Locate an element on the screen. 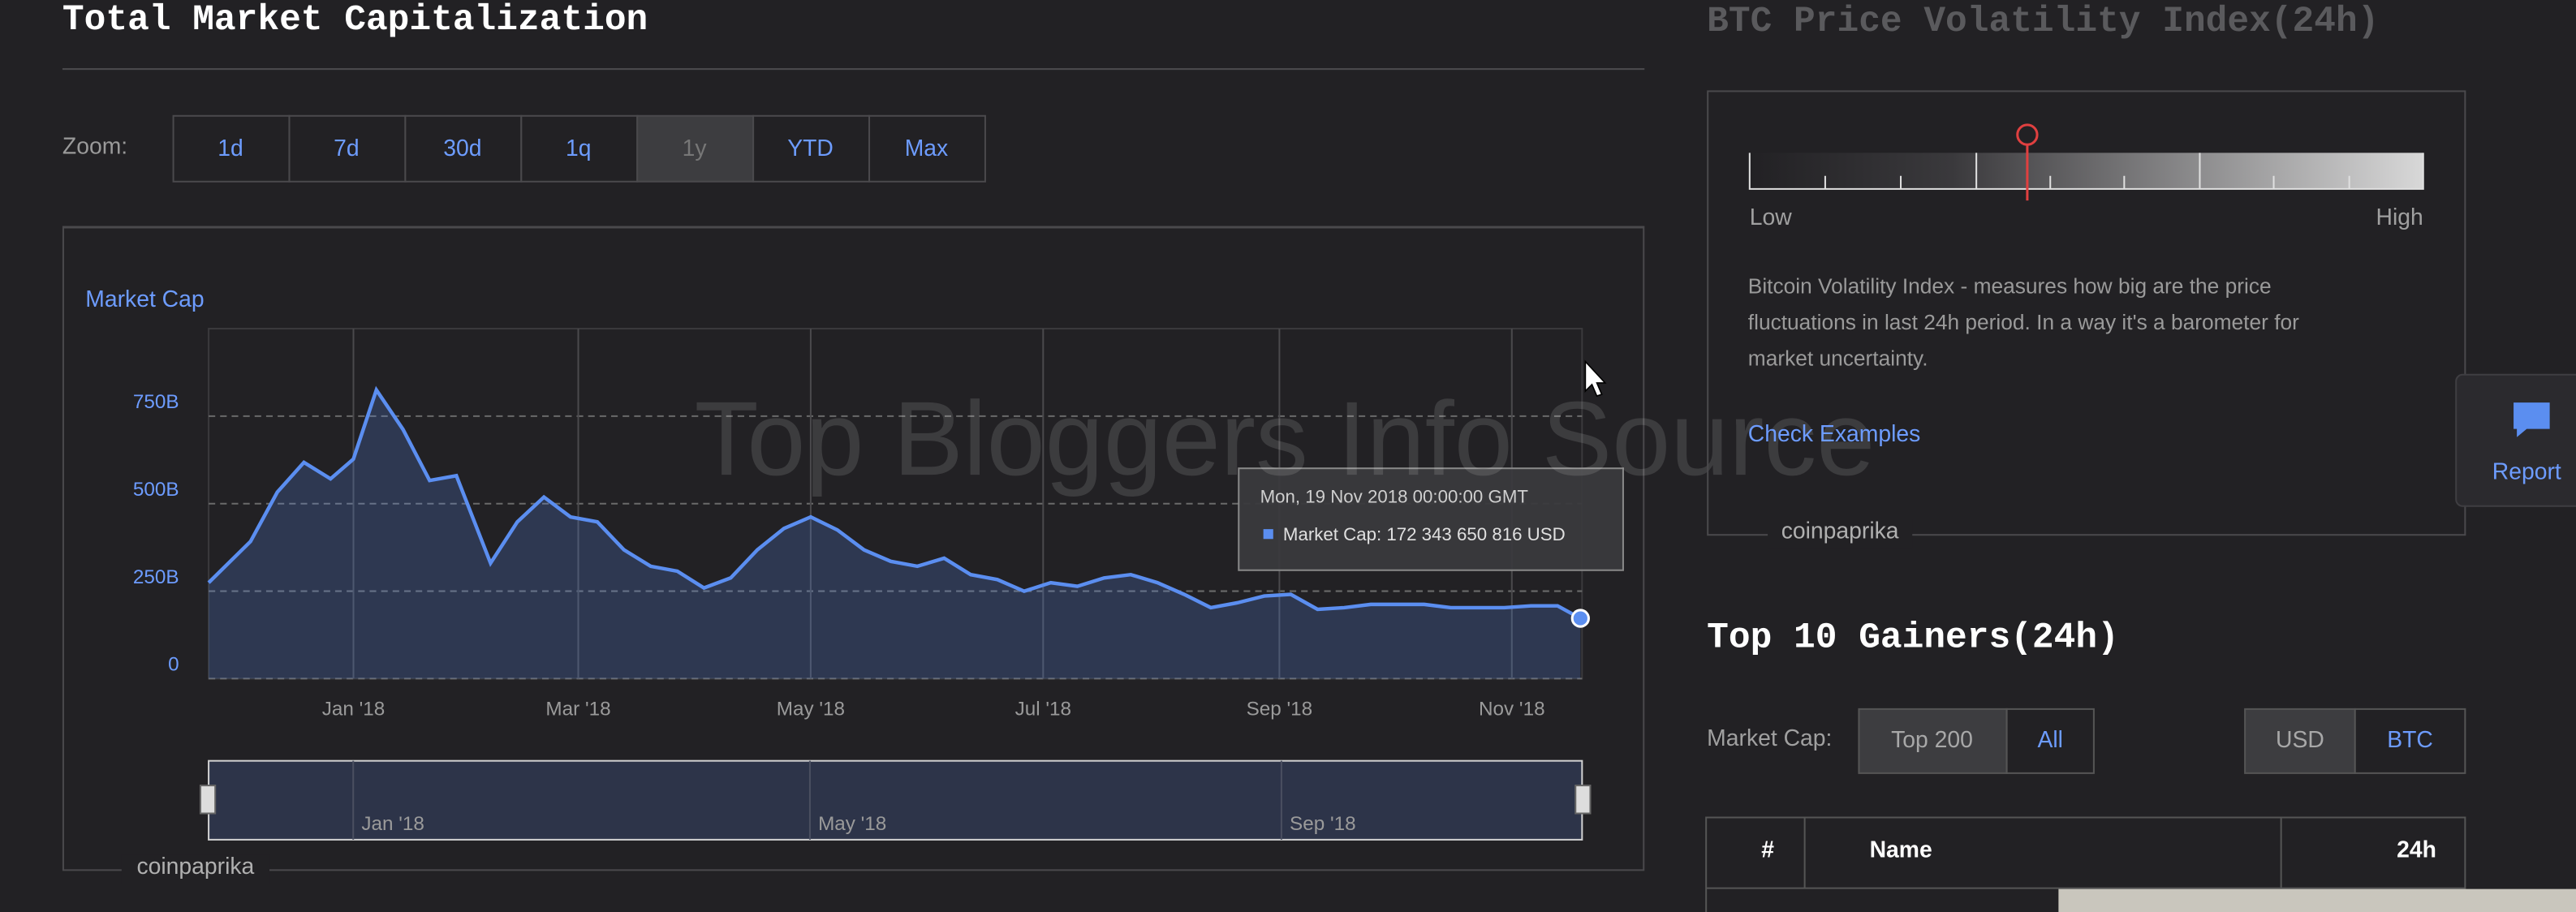 The height and width of the screenshot is (912, 2576). y-axis-title: Market Cap is located at coordinates (144, 299).